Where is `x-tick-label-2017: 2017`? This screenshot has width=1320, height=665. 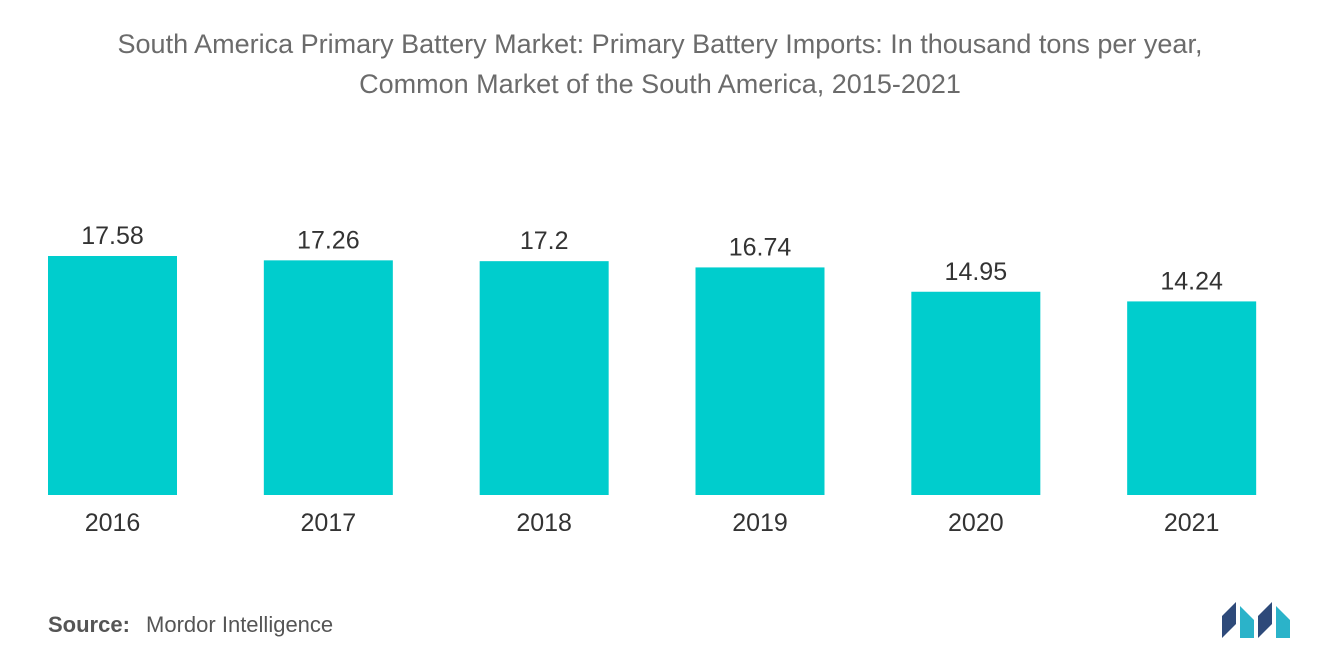 x-tick-label-2017: 2017 is located at coordinates (329, 523).